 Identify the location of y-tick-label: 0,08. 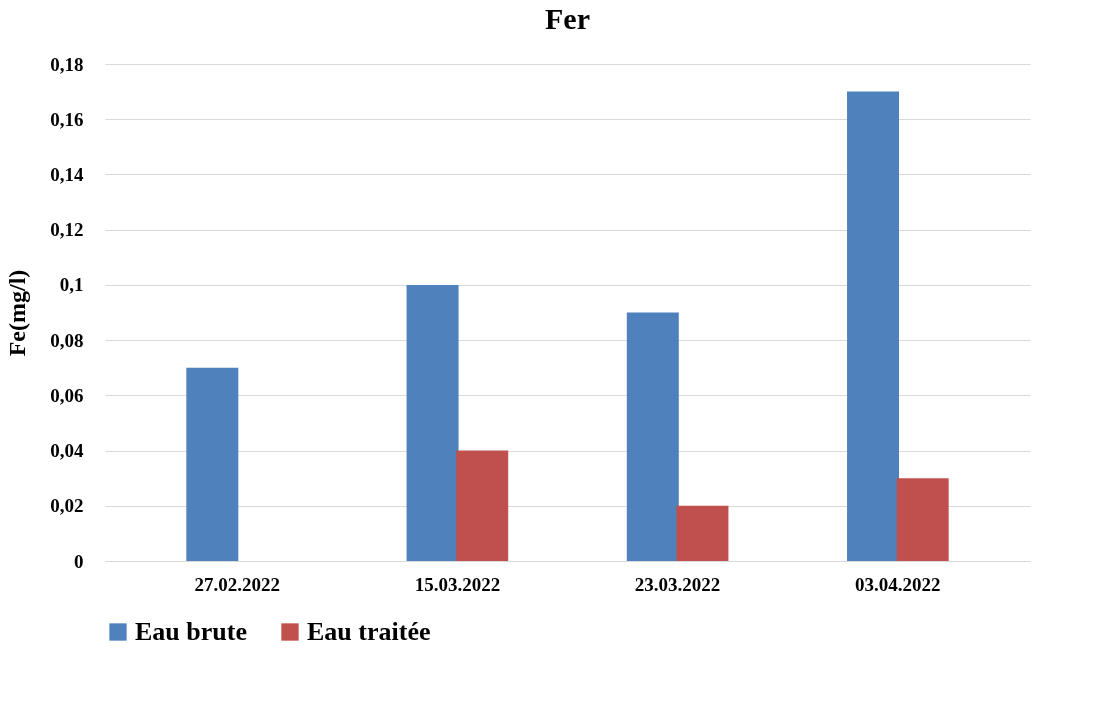
(67, 340).